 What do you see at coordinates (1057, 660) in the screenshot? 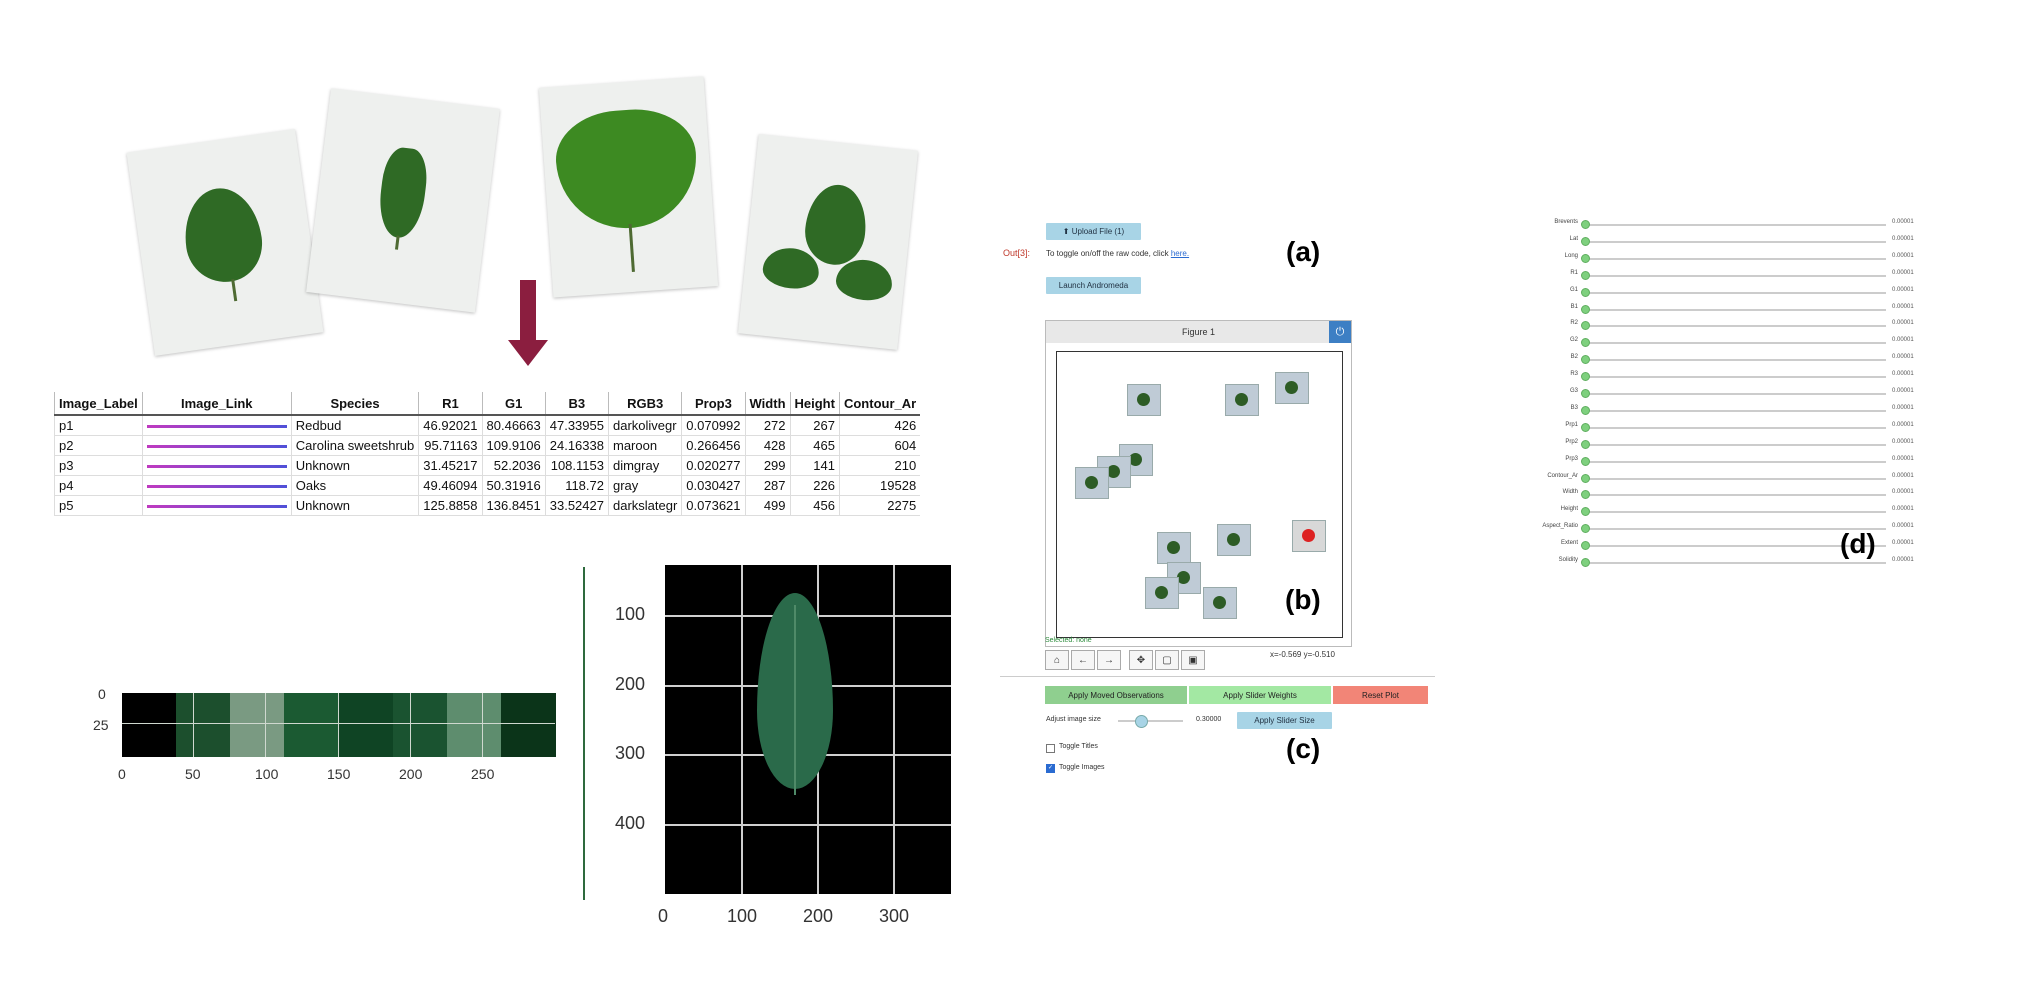
I see `home-icon: ⌂` at bounding box center [1057, 660].